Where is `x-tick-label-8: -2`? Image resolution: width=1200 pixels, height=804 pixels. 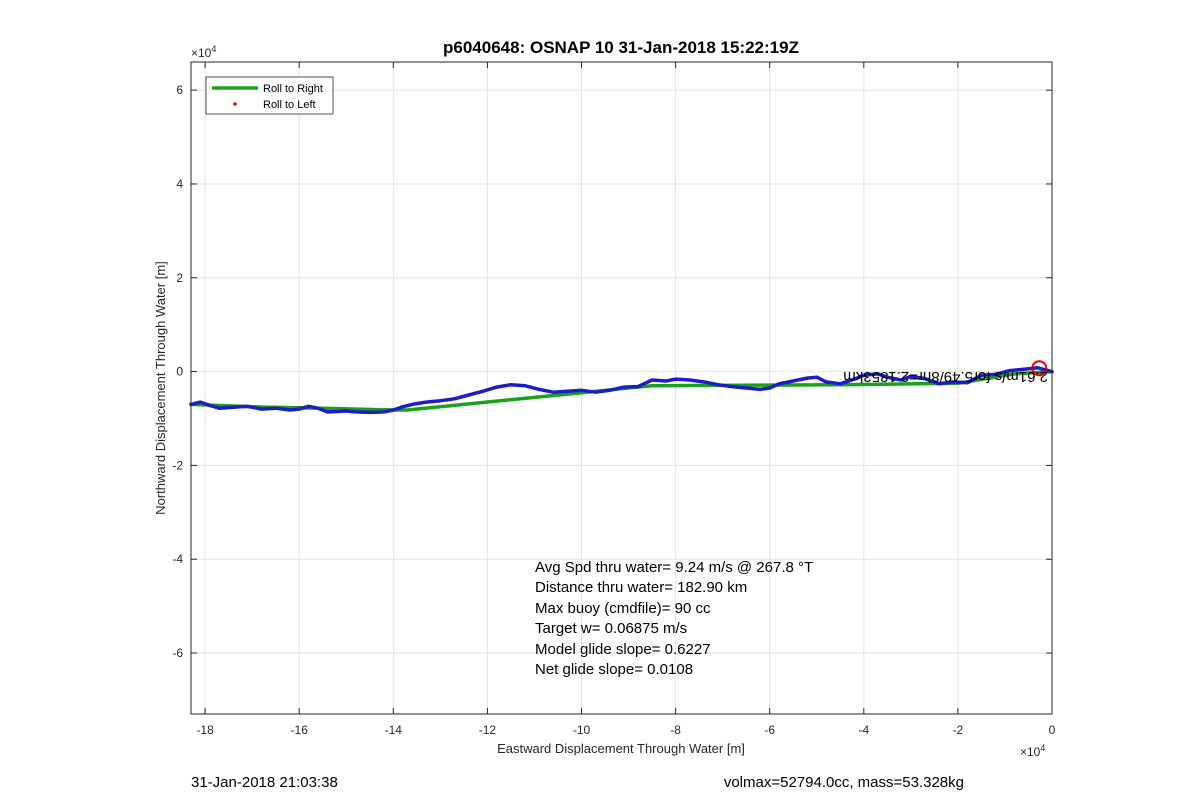 x-tick-label-8: -2 is located at coordinates (958, 730).